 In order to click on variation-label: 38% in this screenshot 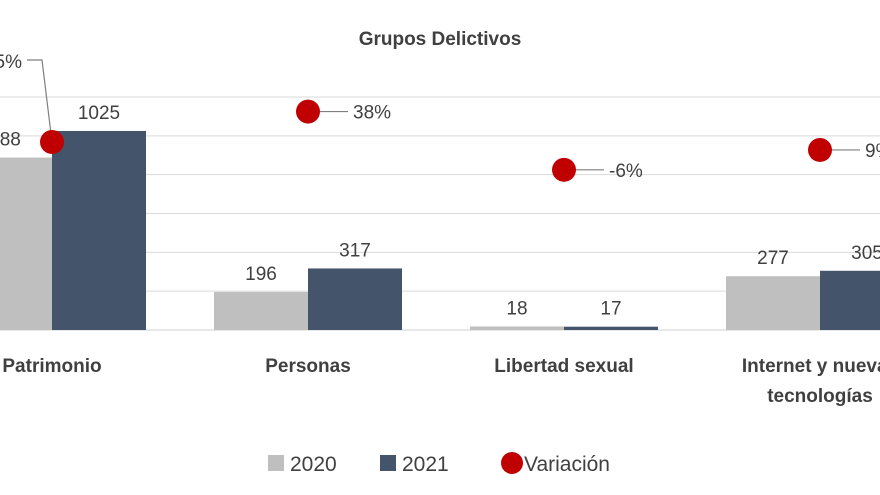, I will do `click(372, 113)`.